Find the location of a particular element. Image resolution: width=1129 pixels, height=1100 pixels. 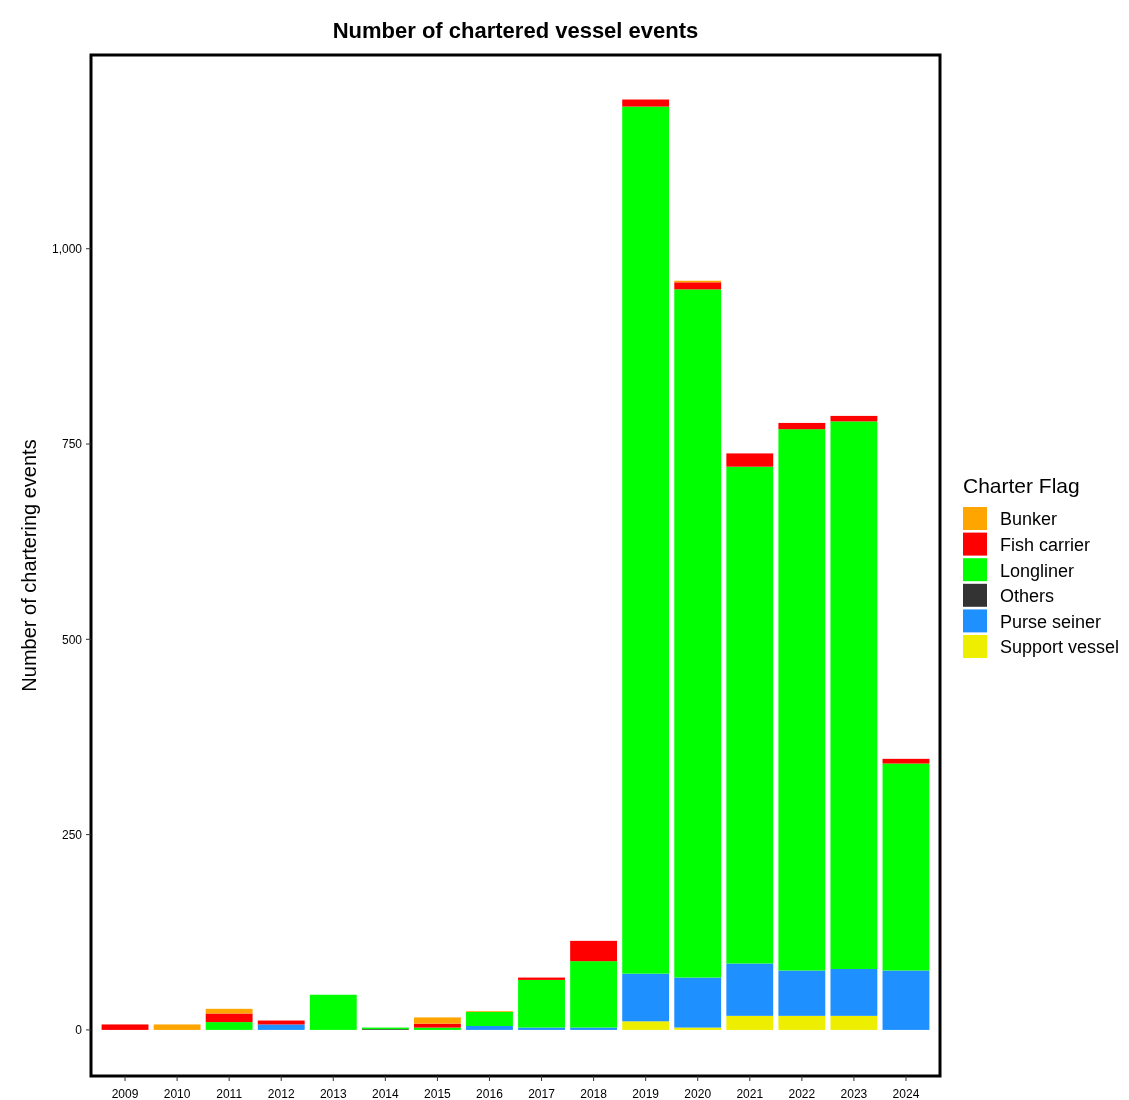

x-tick-label: 2017 is located at coordinates (542, 1093).